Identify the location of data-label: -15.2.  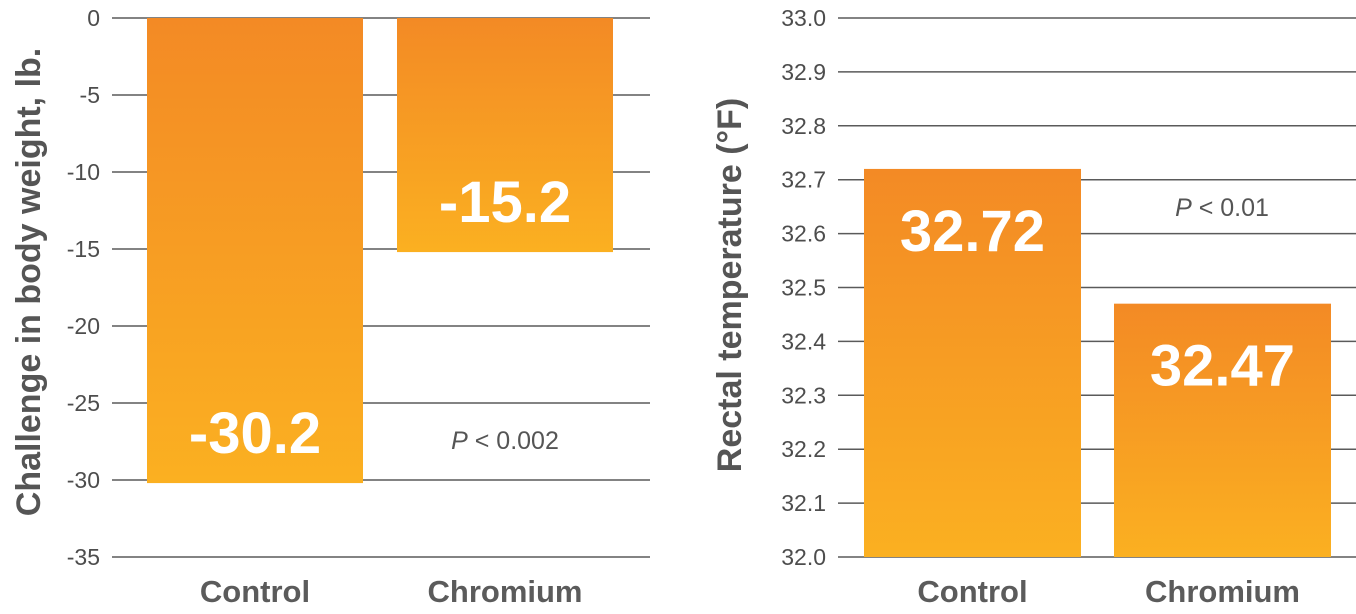
(505, 202).